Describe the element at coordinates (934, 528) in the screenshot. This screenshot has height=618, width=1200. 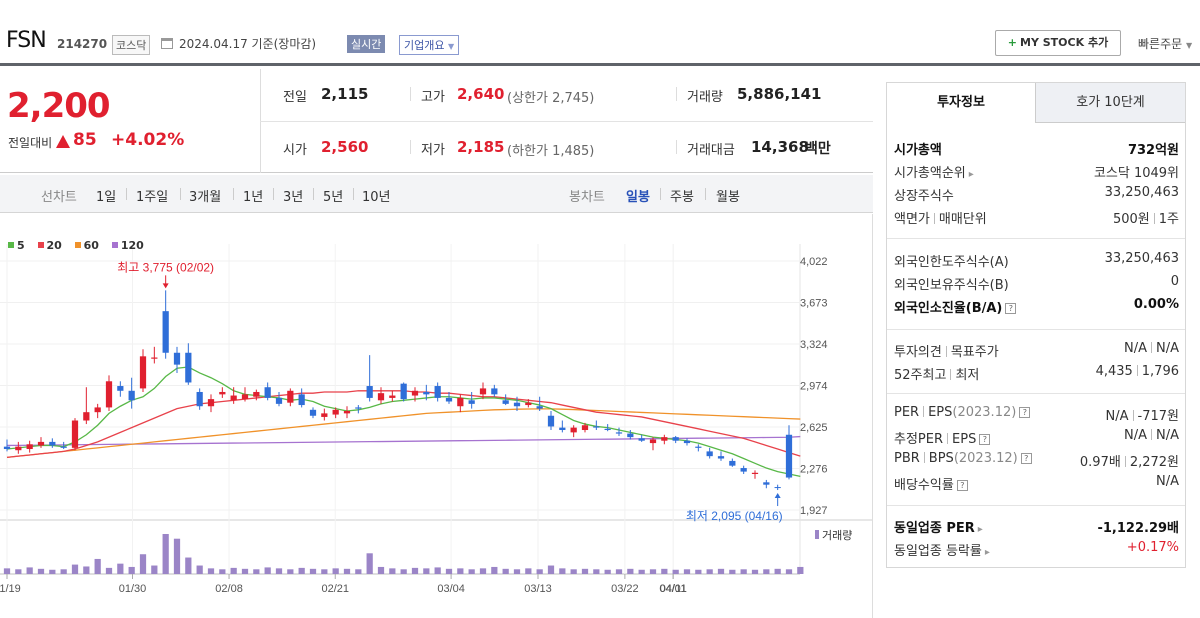
I see `info-label-text: 동일업종 PER` at that location.